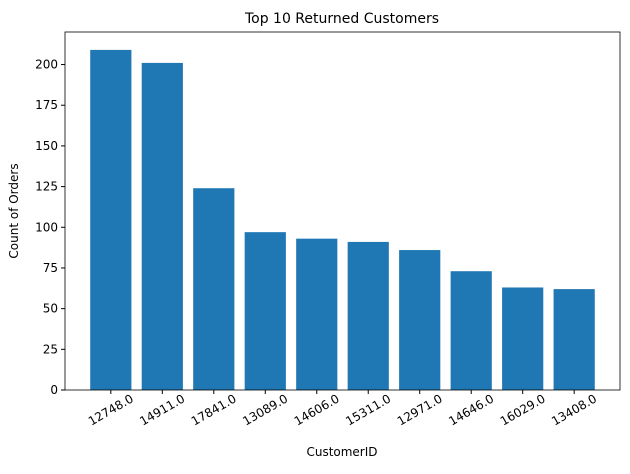 This screenshot has height=474, width=630. Describe the element at coordinates (420, 410) in the screenshot. I see `x-tick-label: 12971.0` at that location.